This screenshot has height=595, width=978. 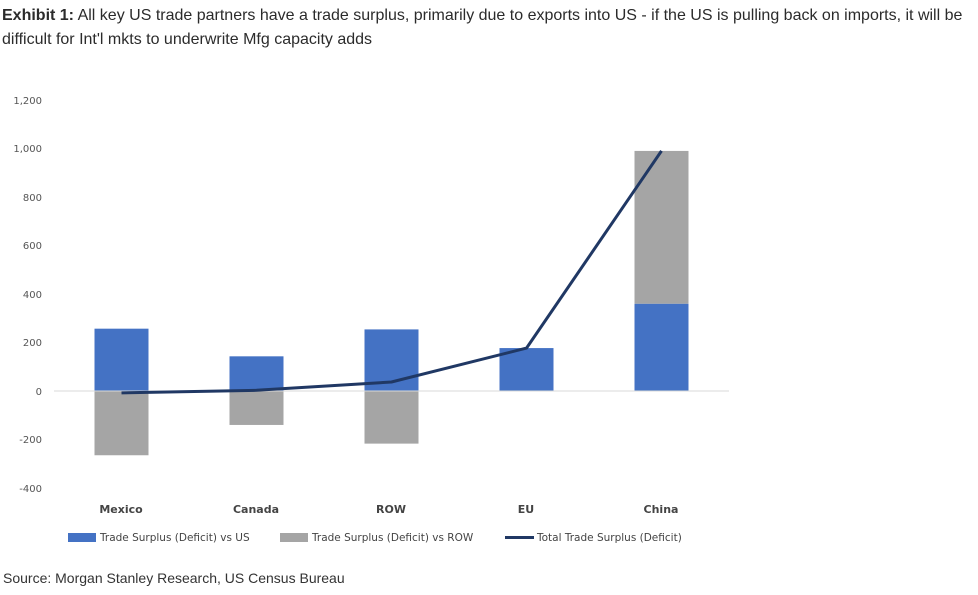 I want to click on legend-label-us: Trade Surplus (Deficit) vs US, so click(x=174, y=538).